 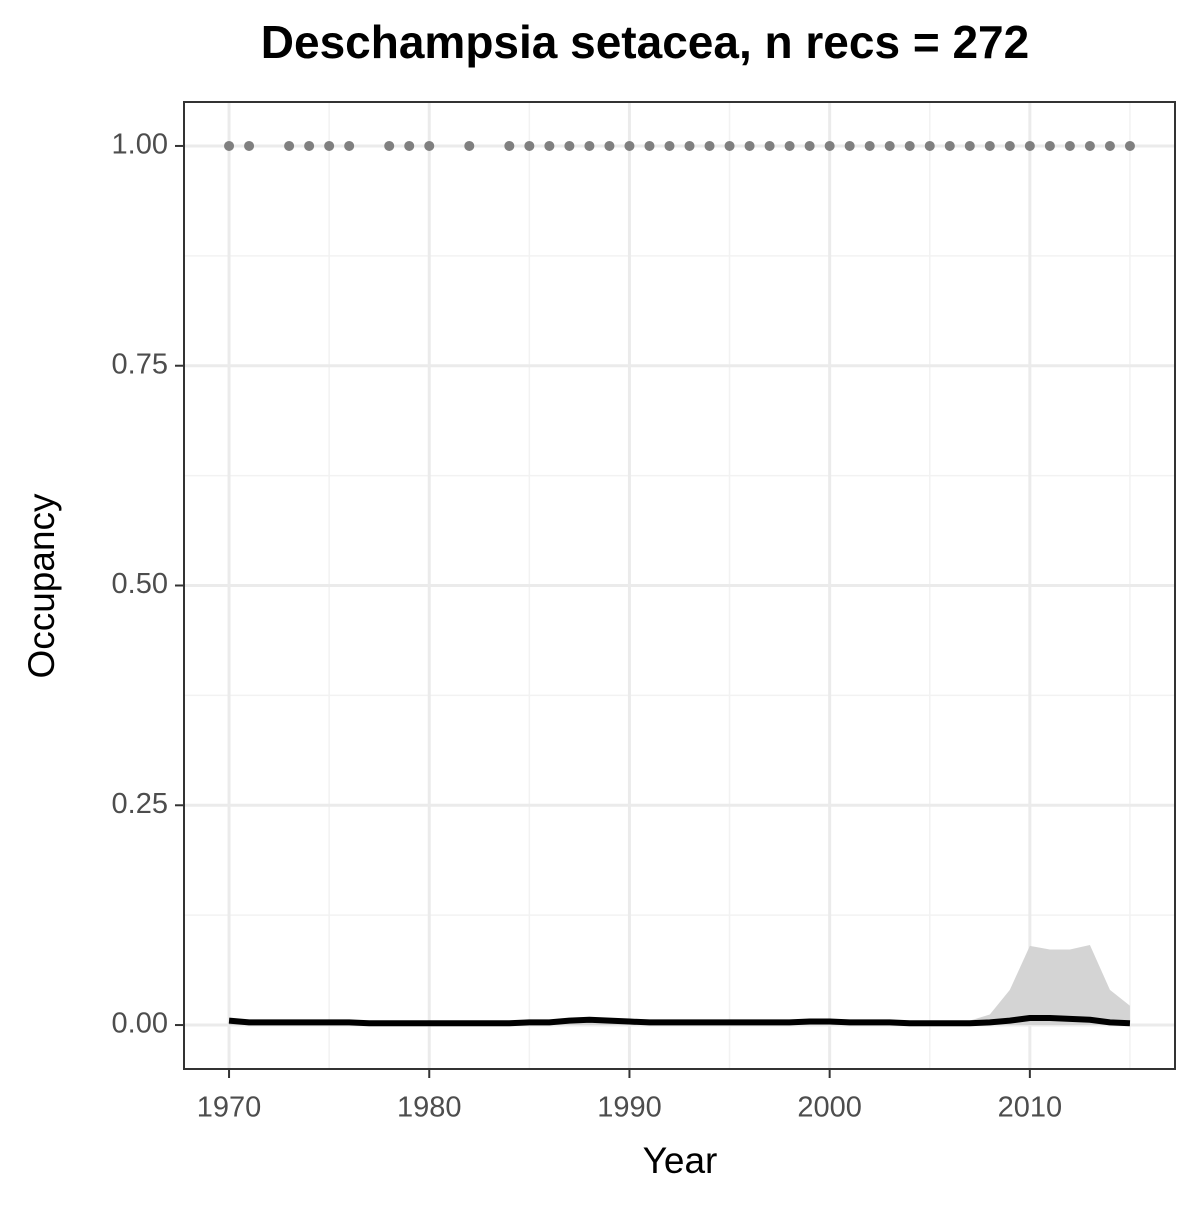 I want to click on y-tick-label: 0.25, so click(x=140, y=804).